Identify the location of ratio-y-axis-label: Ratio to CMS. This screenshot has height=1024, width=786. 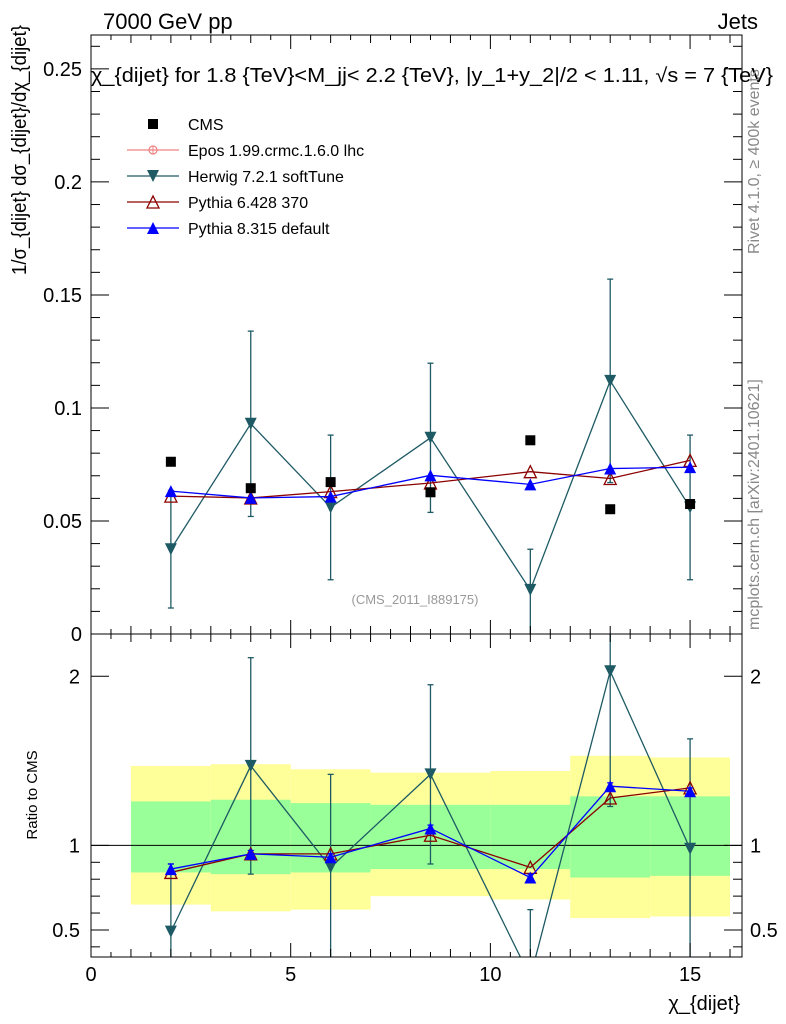
(32, 794).